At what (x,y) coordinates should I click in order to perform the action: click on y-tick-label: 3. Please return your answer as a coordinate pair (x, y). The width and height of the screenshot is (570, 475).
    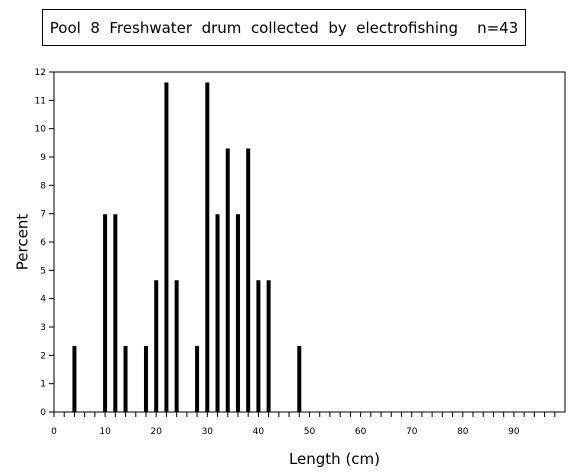
    Looking at the image, I should click on (43, 328).